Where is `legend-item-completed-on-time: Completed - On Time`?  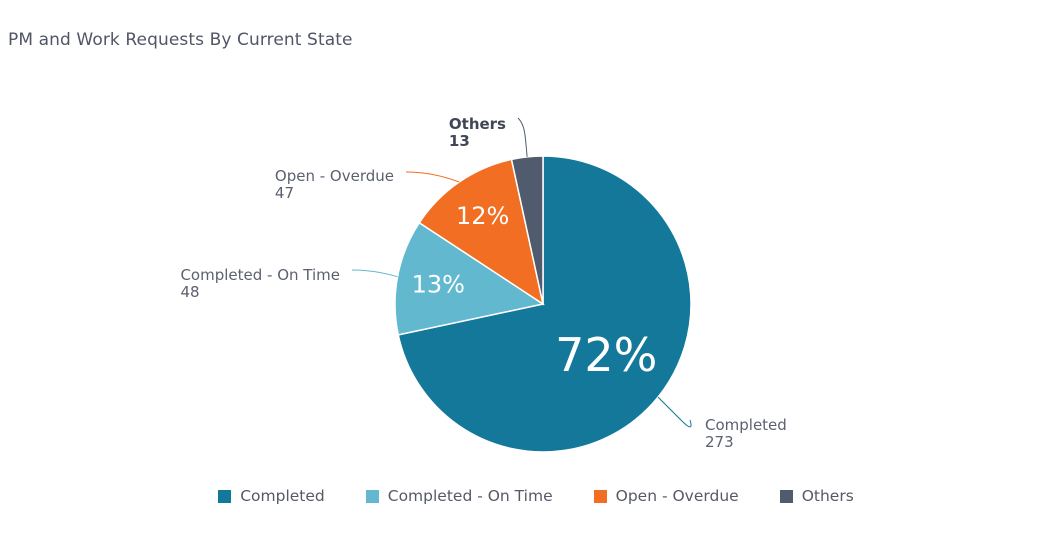
legend-item-completed-on-time: Completed - On Time is located at coordinates (454, 496).